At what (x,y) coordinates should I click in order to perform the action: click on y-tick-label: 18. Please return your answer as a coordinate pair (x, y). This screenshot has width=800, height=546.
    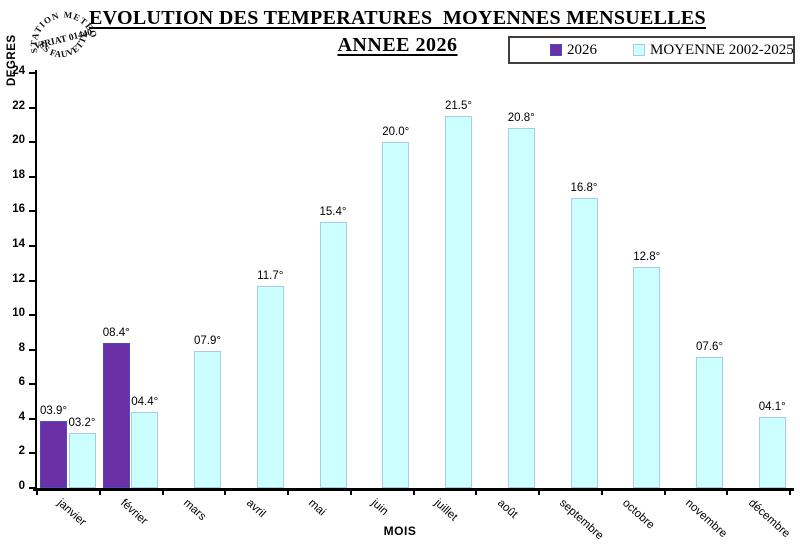
    Looking at the image, I should click on (18, 174).